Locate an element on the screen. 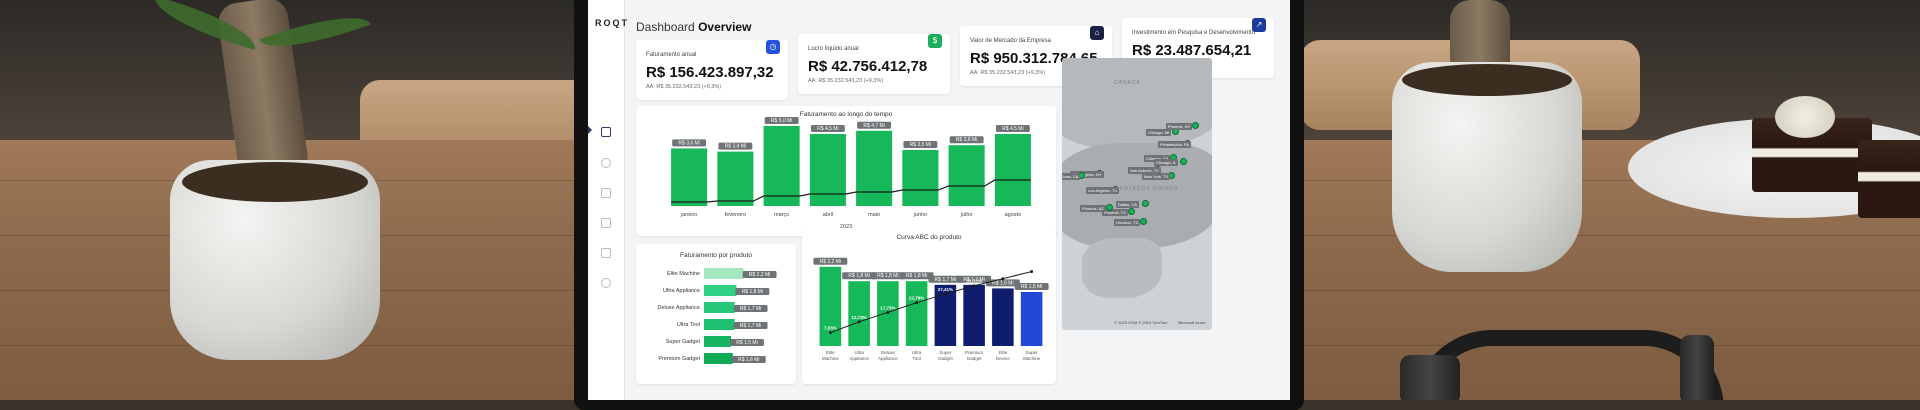  x-tick-label: maio is located at coordinates (874, 215).